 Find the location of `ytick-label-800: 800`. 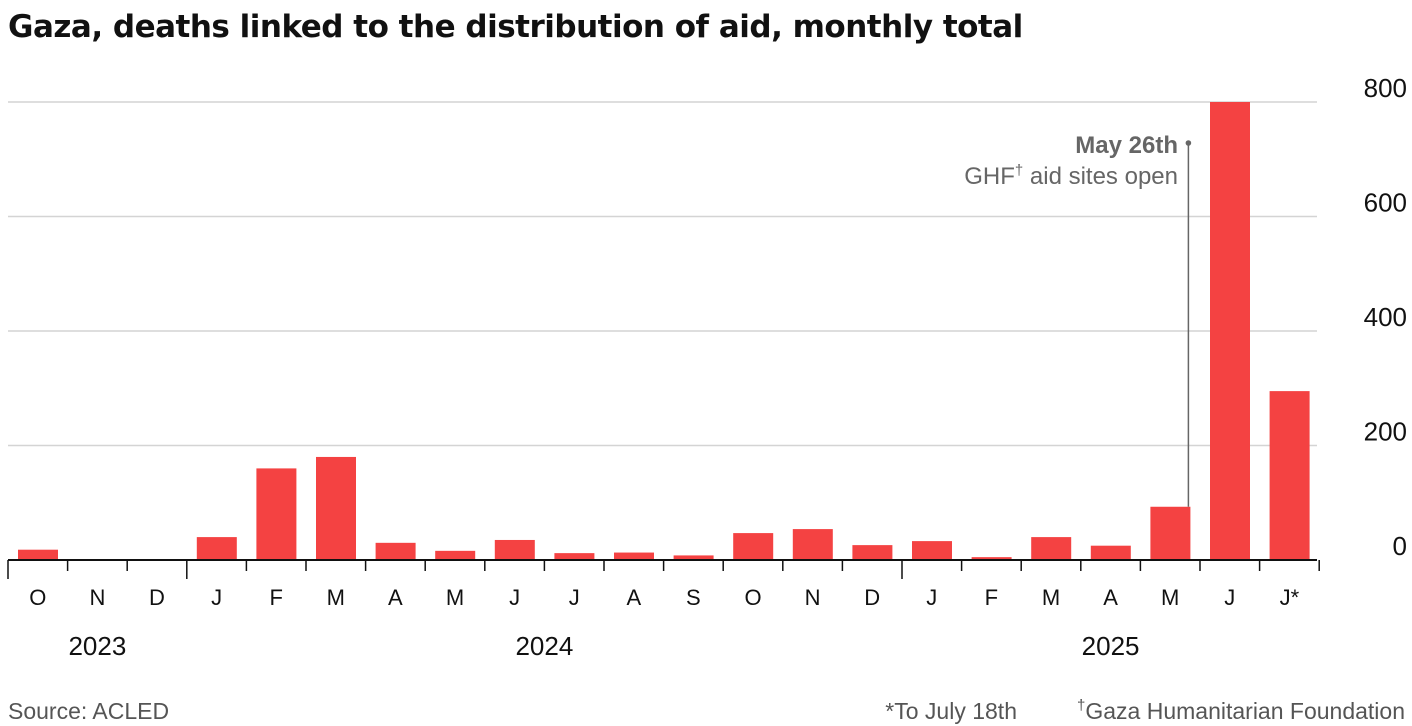

ytick-label-800: 800 is located at coordinates (1385, 88).